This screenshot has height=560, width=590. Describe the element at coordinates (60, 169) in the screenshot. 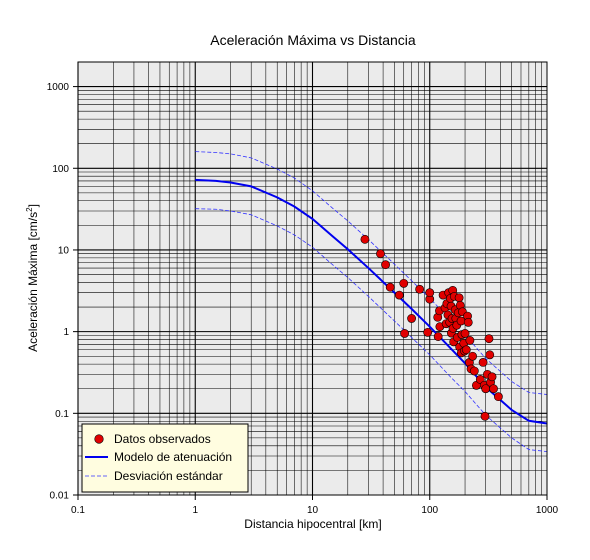

I see `y-tick-label: 100` at that location.